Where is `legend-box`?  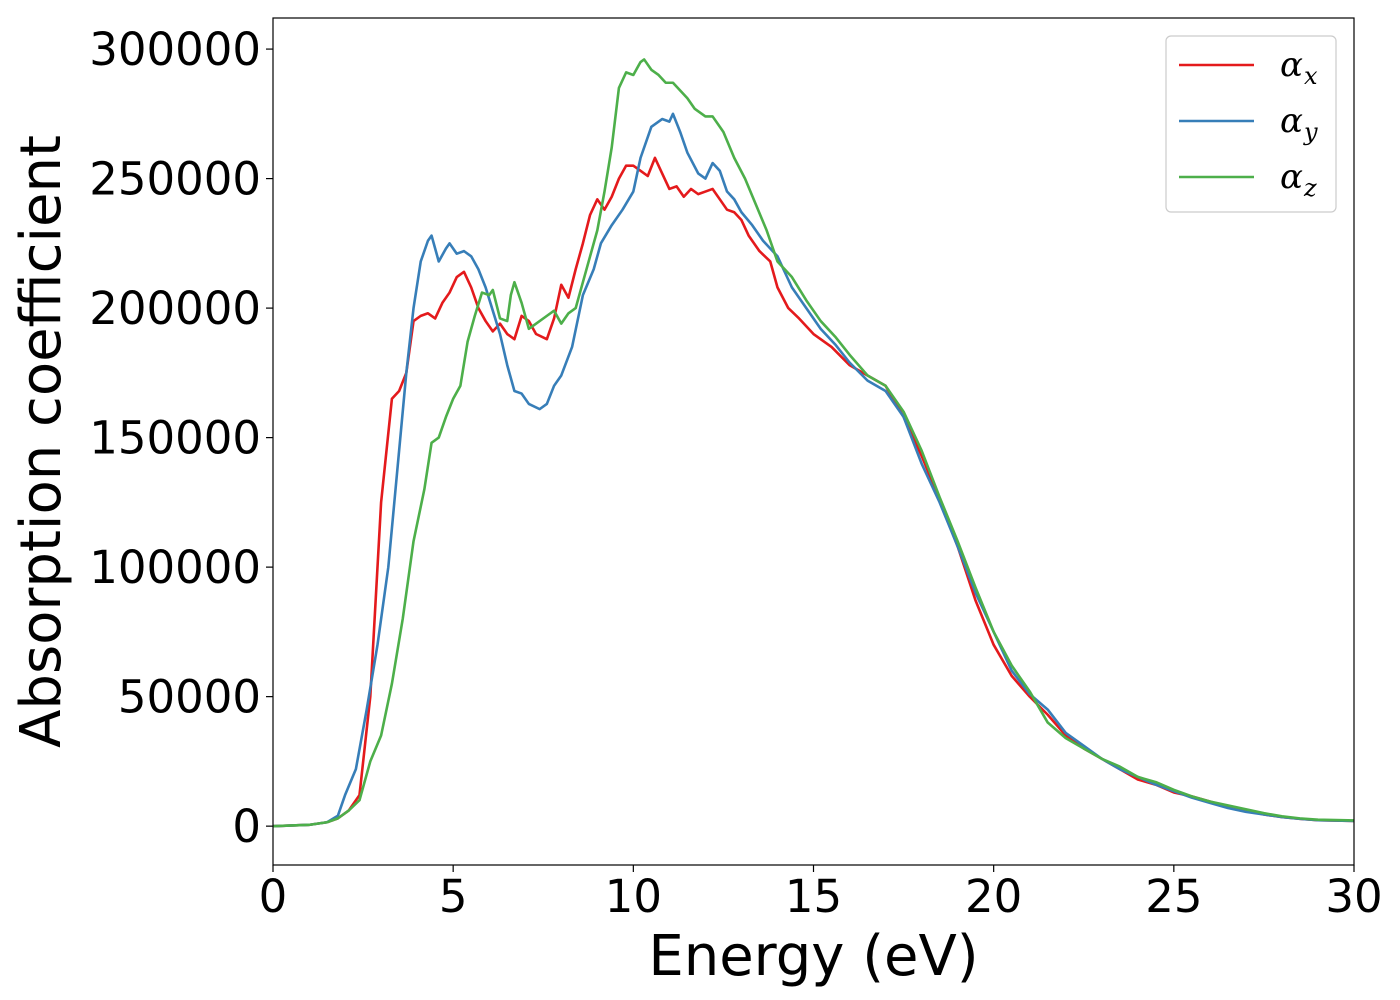 legend-box is located at coordinates (1251, 124).